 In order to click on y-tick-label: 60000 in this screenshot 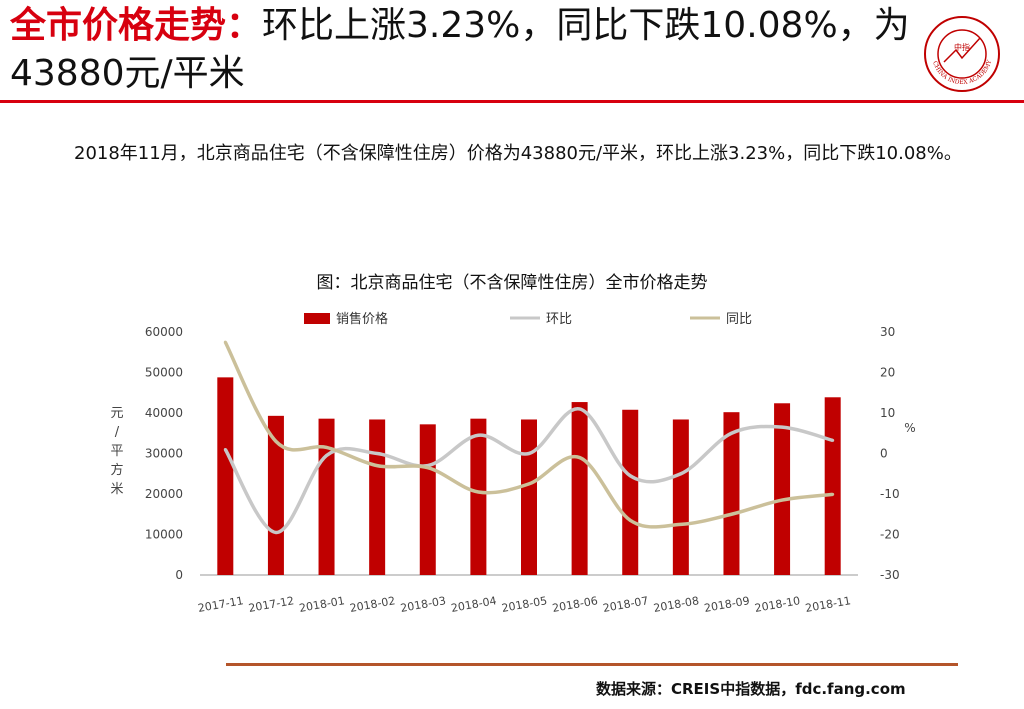, I will do `click(164, 332)`.